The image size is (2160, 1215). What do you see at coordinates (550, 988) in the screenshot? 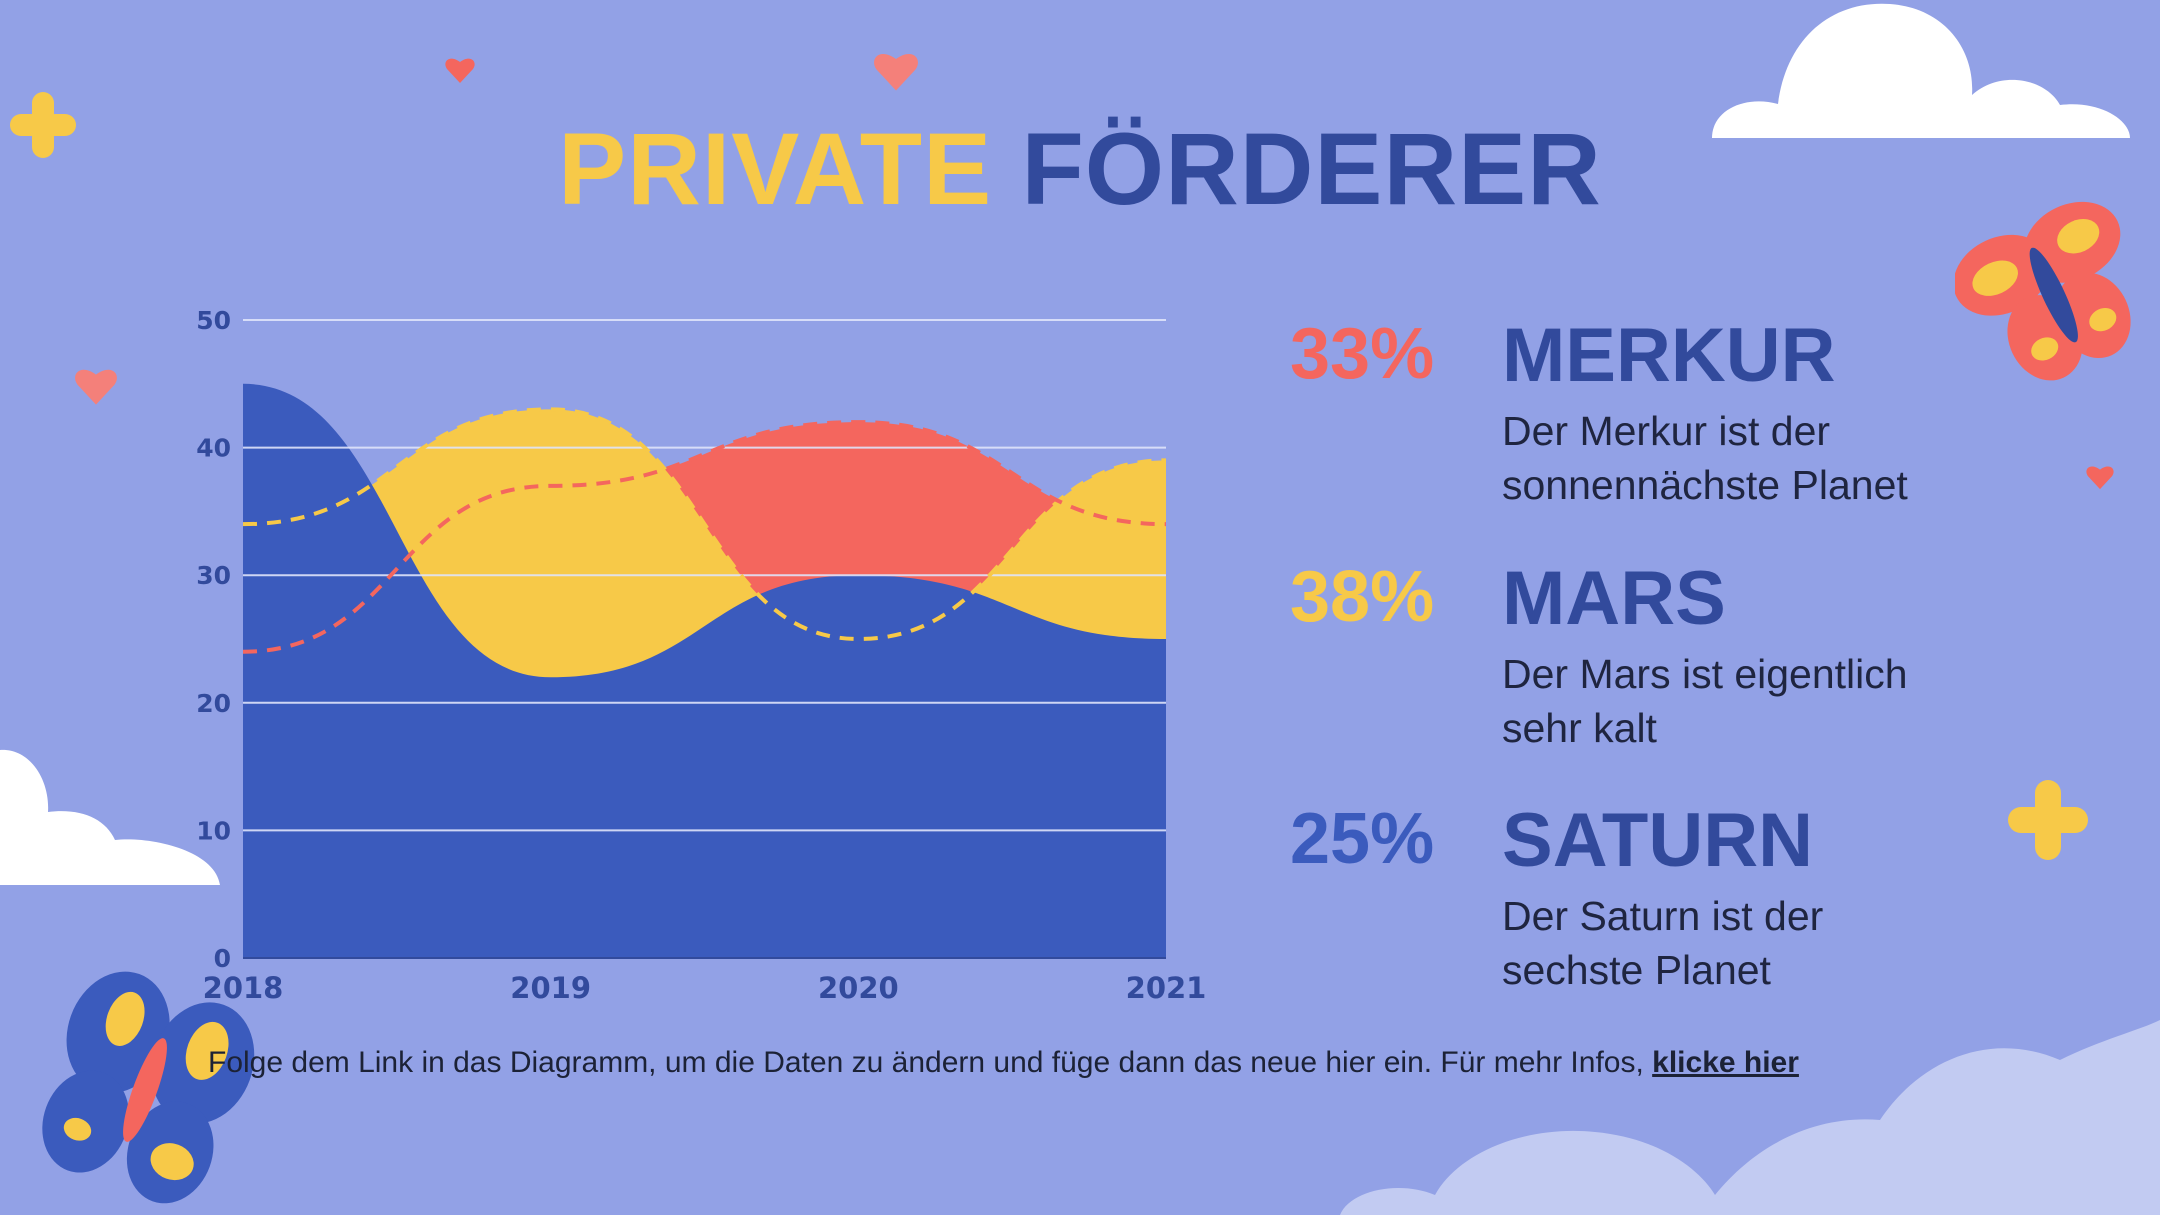
I see `x-tick-label: 2019` at bounding box center [550, 988].